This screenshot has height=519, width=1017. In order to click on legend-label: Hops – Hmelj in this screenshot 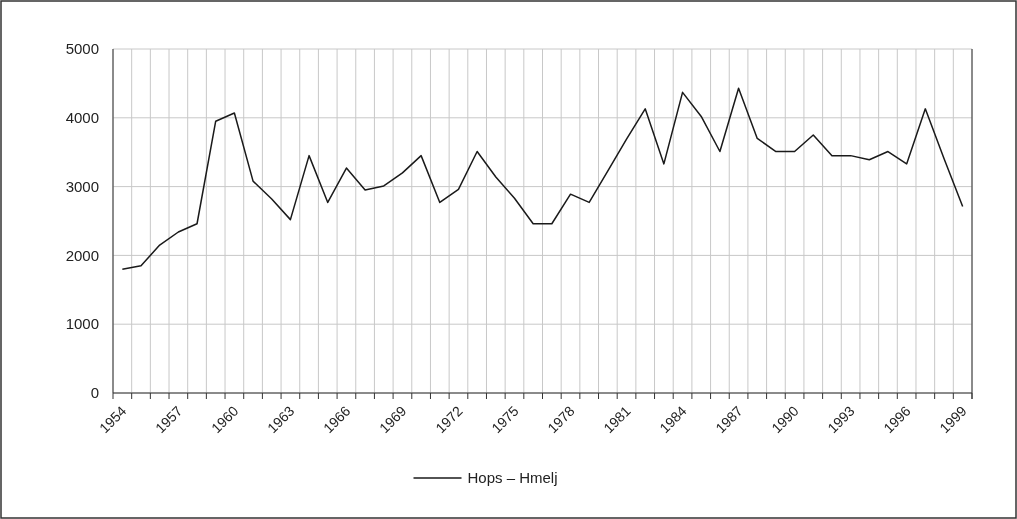, I will do `click(512, 478)`.